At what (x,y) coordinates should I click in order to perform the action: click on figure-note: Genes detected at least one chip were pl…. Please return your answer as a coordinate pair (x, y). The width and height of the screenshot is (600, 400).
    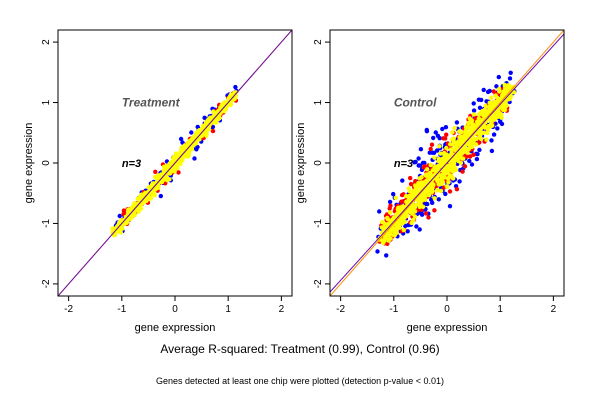
    Looking at the image, I should click on (300, 381).